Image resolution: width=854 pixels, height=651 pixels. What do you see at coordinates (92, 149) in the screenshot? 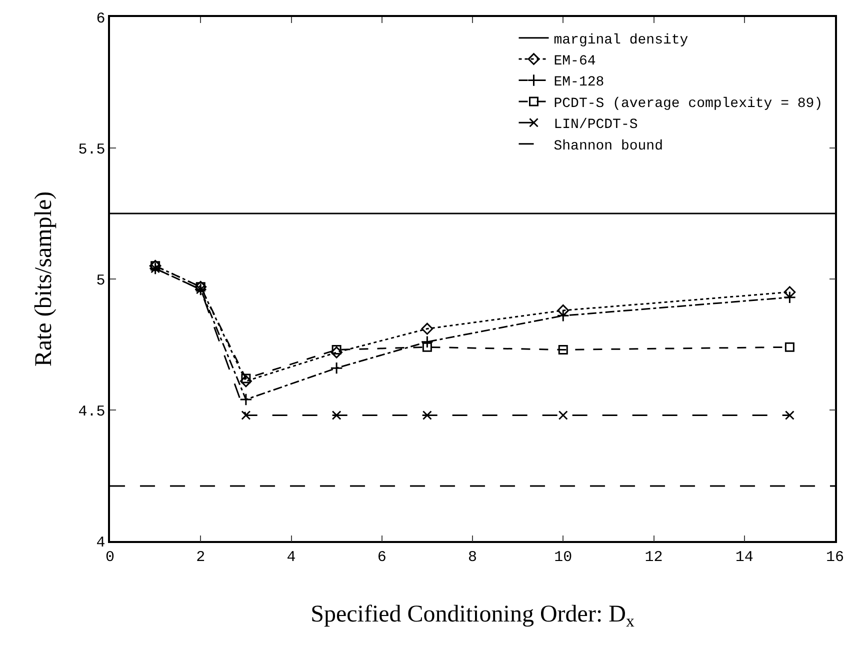
I see `y-tick-label: 5.5` at bounding box center [92, 149].